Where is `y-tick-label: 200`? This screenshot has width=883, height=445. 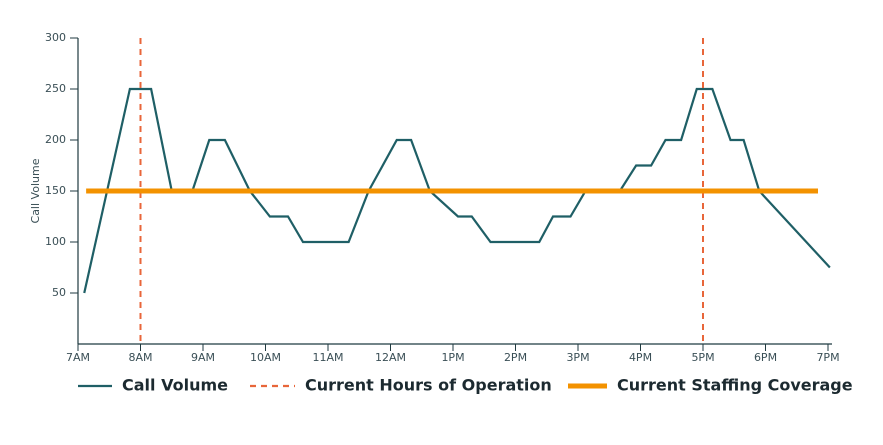 y-tick-label: 200 is located at coordinates (55, 139).